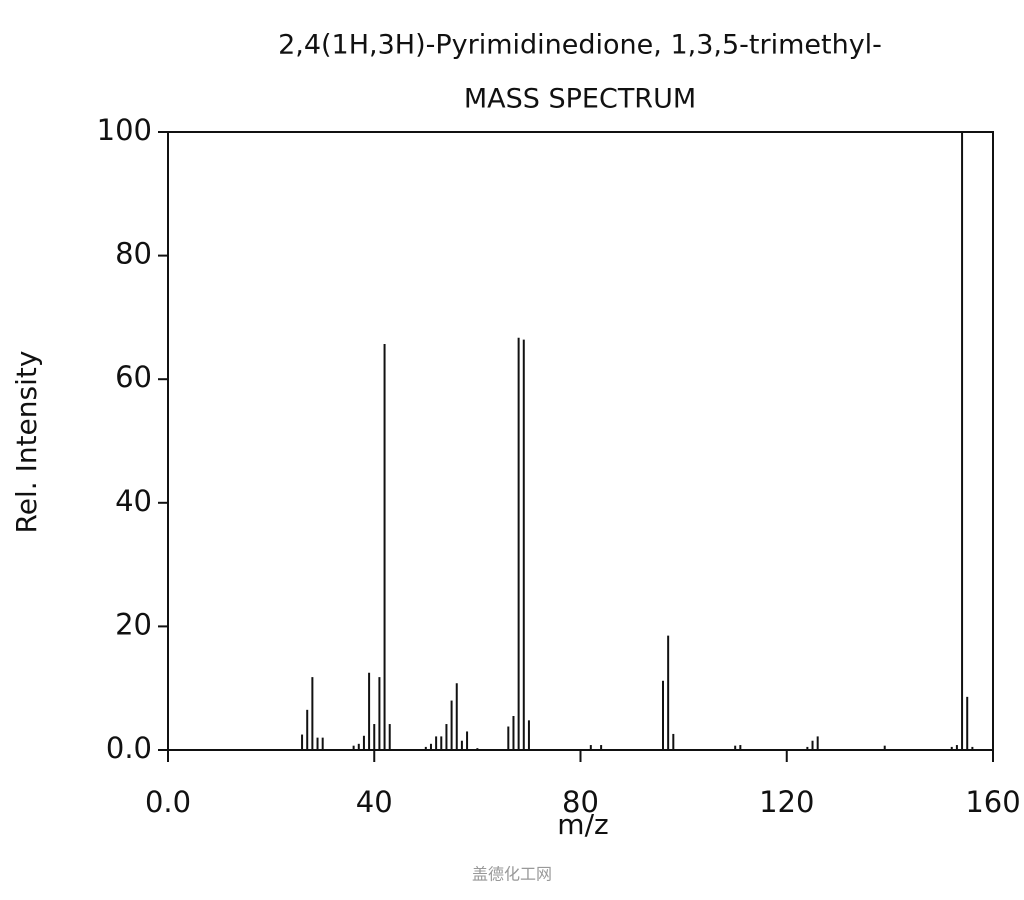  What do you see at coordinates (786, 802) in the screenshot?
I see `x-tick-label: 120` at bounding box center [786, 802].